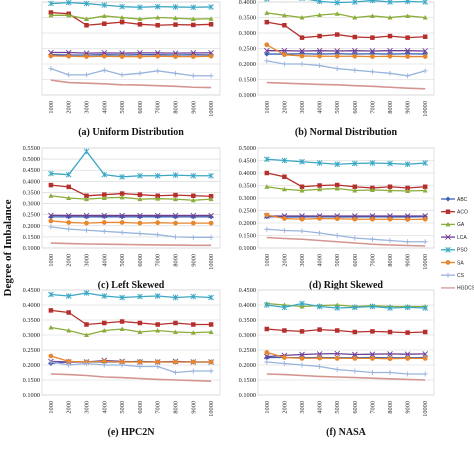 This screenshot has height=474, width=474. What do you see at coordinates (346, 432) in the screenshot?
I see `panel-title: (f) NASA` at bounding box center [346, 432].